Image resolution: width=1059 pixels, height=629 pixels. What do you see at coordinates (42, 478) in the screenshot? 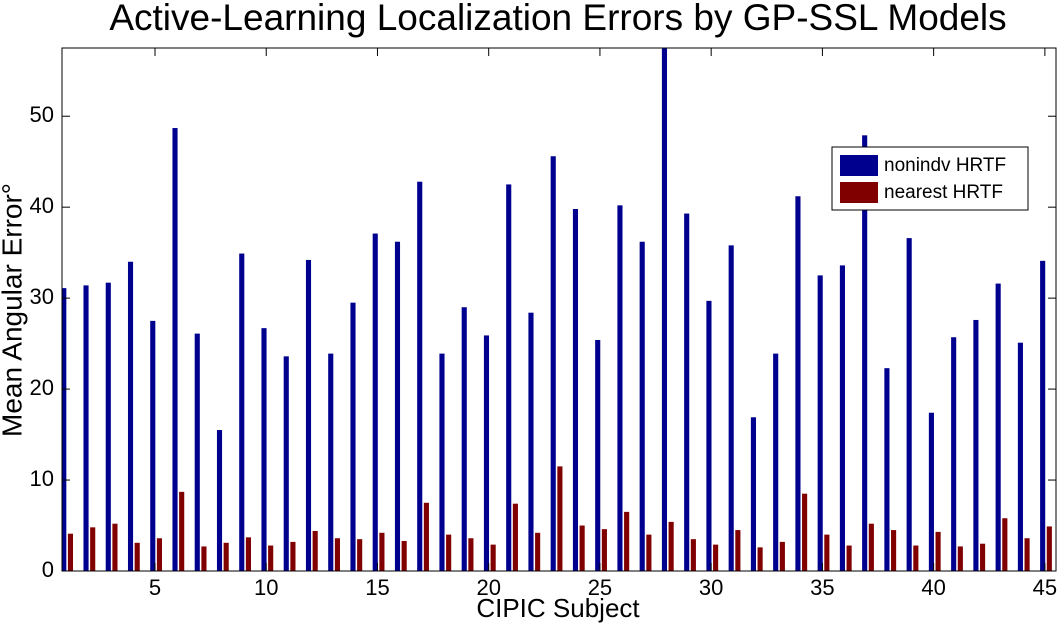
I see `y-tick-label: 10` at bounding box center [42, 478].